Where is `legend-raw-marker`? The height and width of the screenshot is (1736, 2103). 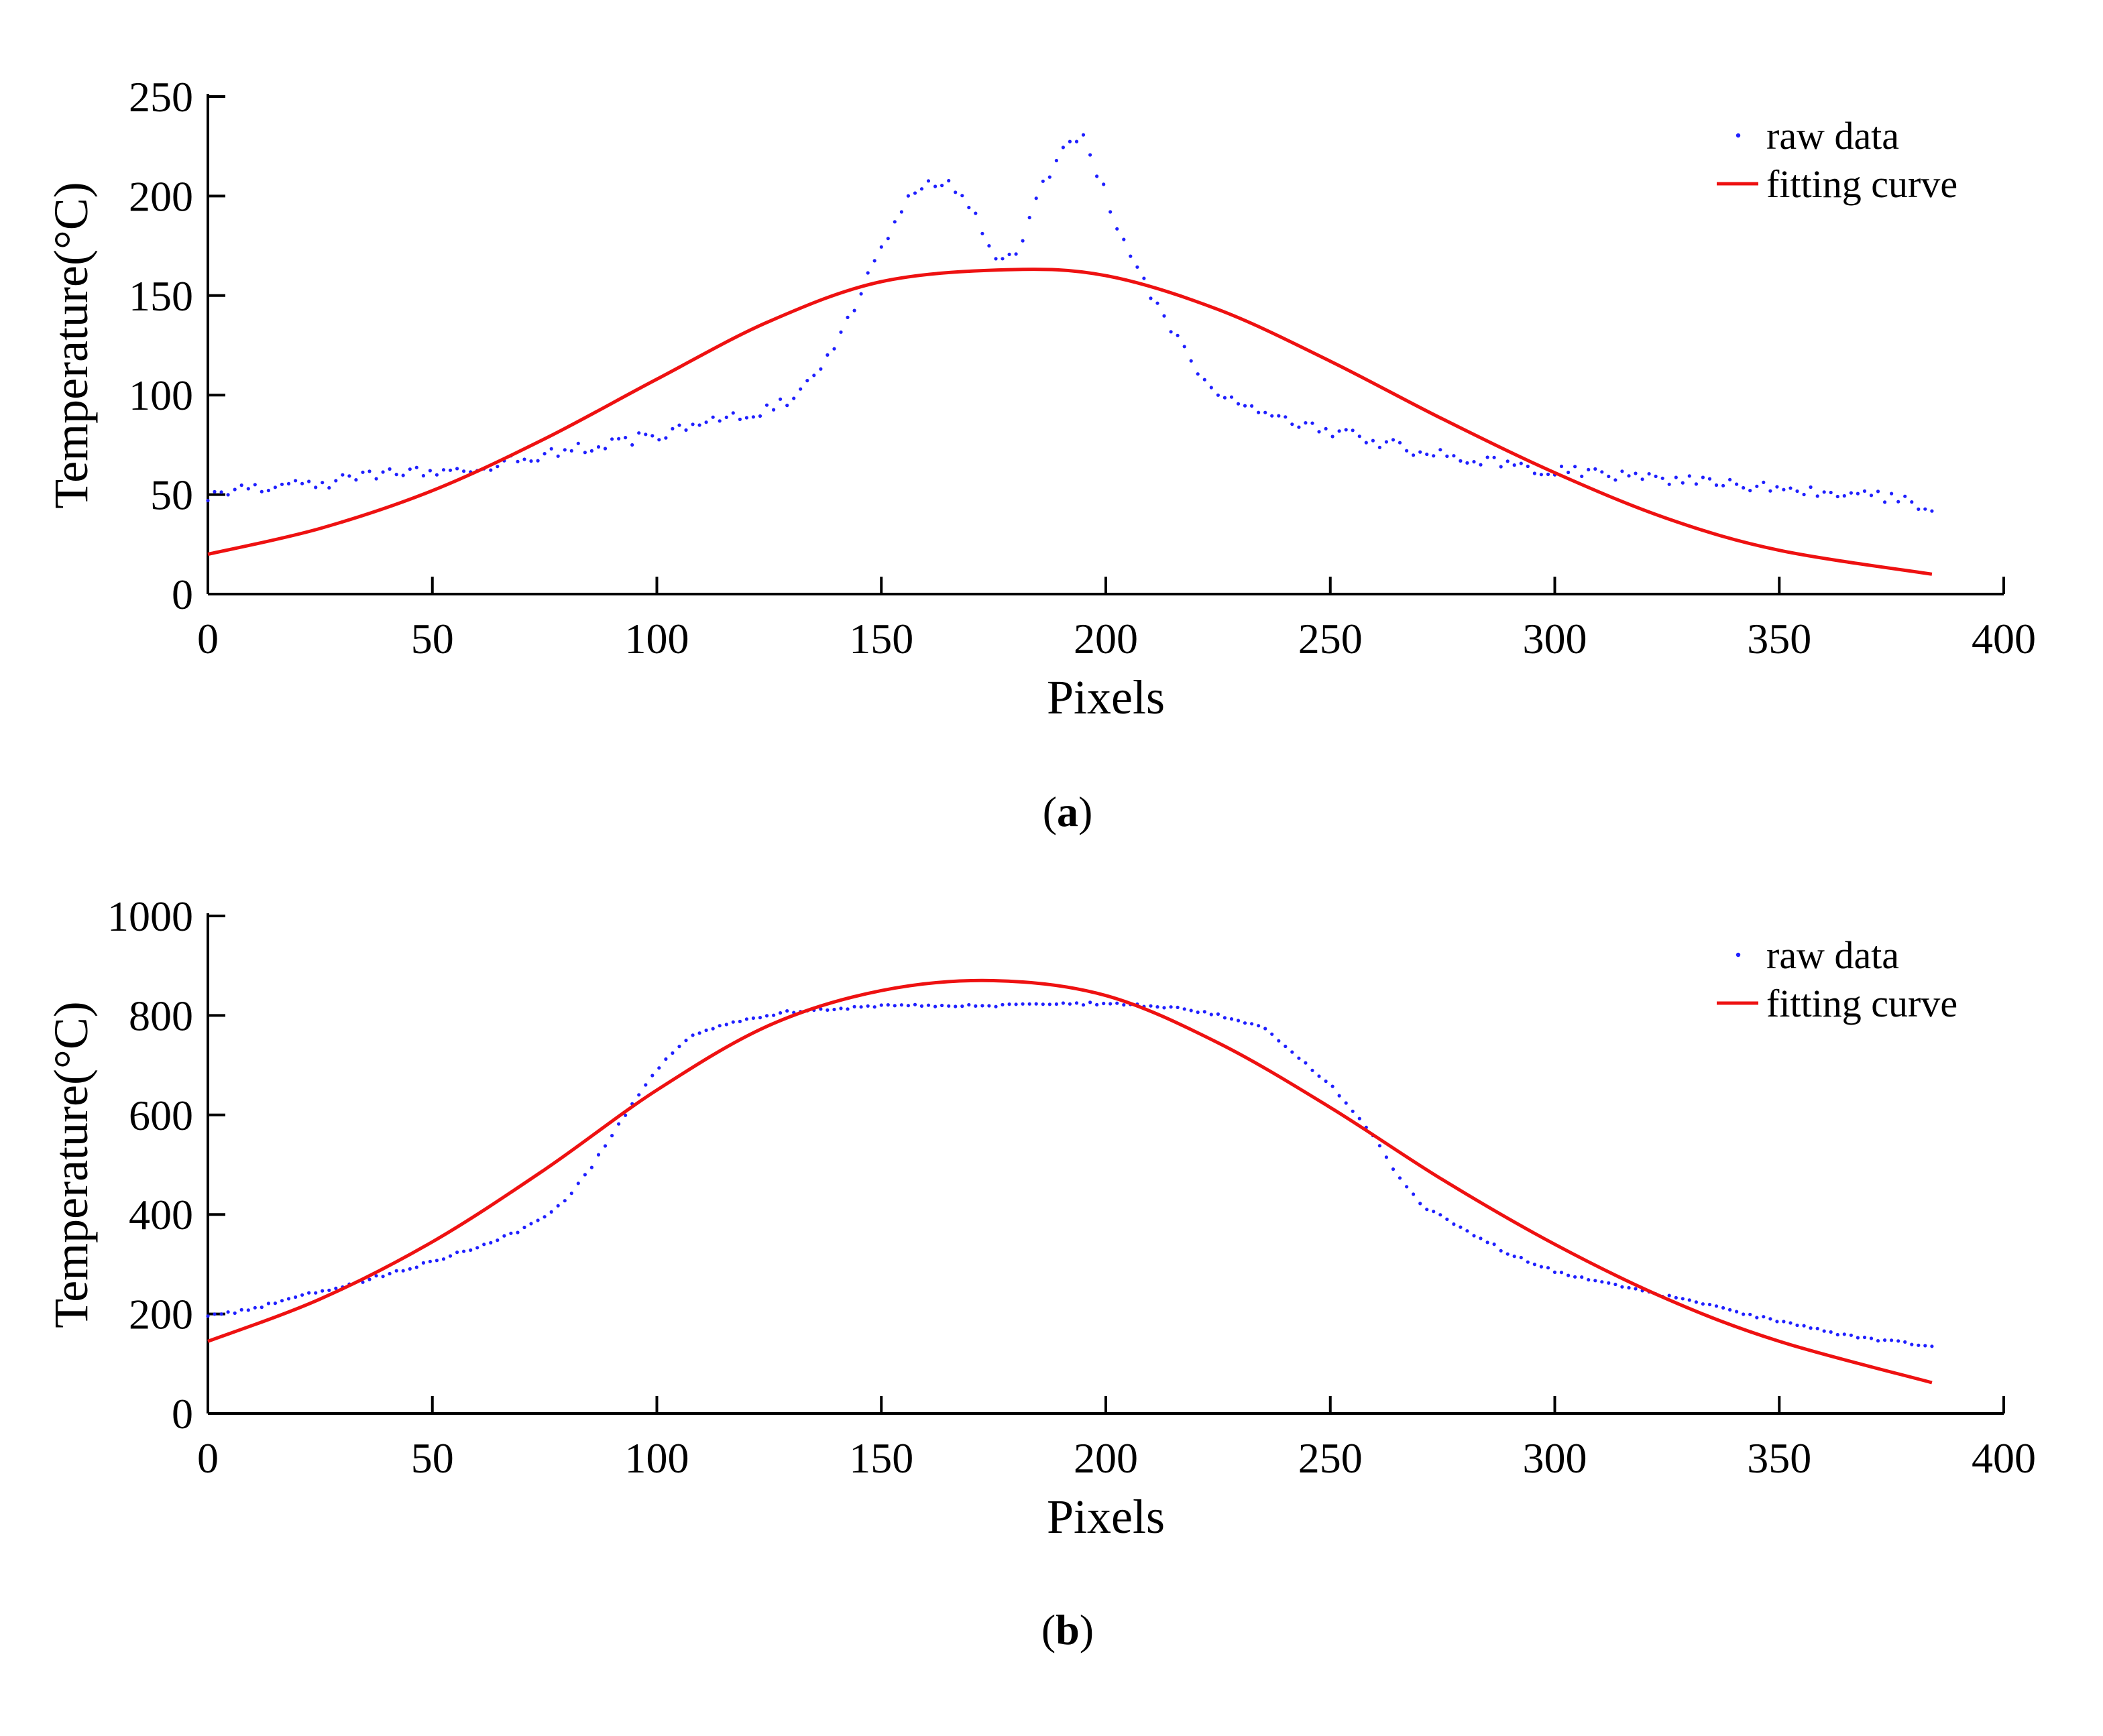 legend-raw-marker is located at coordinates (1738, 955).